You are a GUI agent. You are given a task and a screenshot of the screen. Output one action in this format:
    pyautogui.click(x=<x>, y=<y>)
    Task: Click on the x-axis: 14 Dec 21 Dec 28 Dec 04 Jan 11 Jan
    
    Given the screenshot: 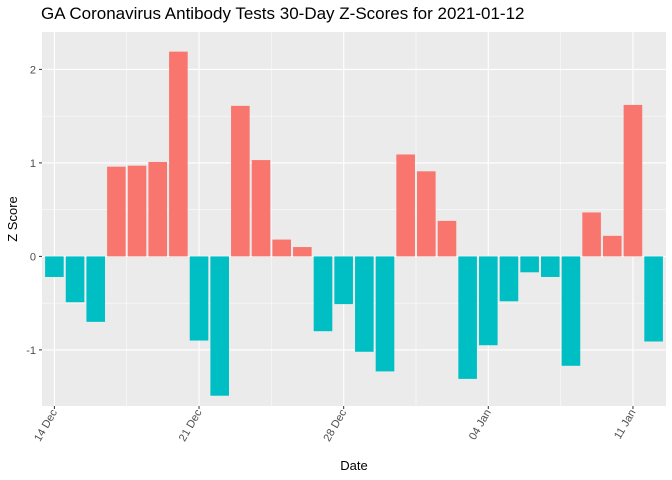 What is the action you would take?
    pyautogui.click(x=335, y=425)
    